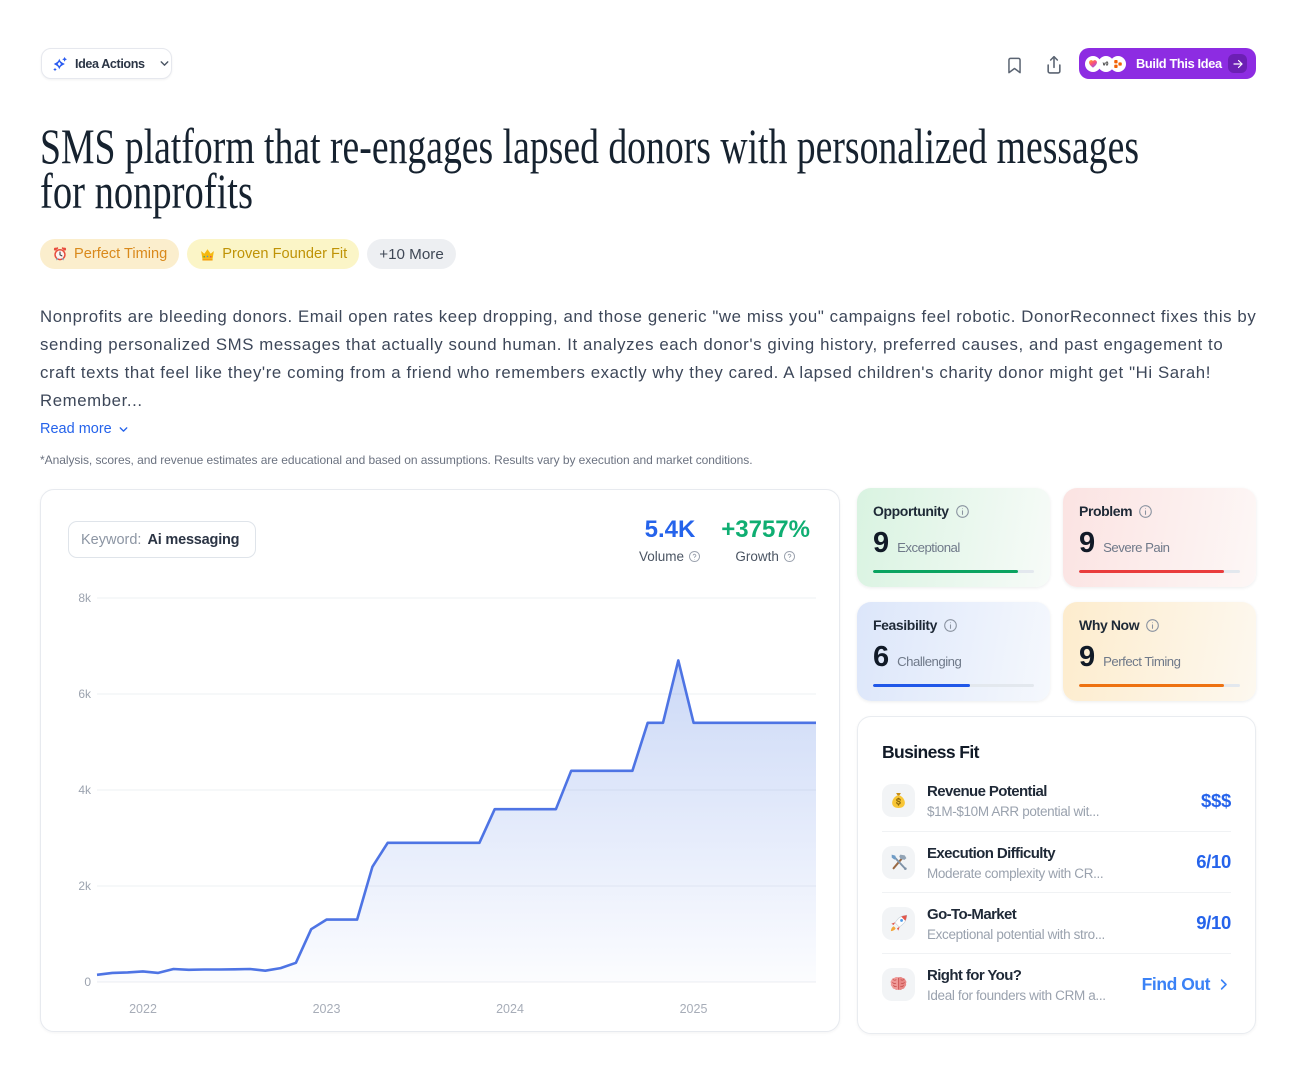  Describe the element at coordinates (143, 1009) in the screenshot. I see `svg-text: 2022` at that location.